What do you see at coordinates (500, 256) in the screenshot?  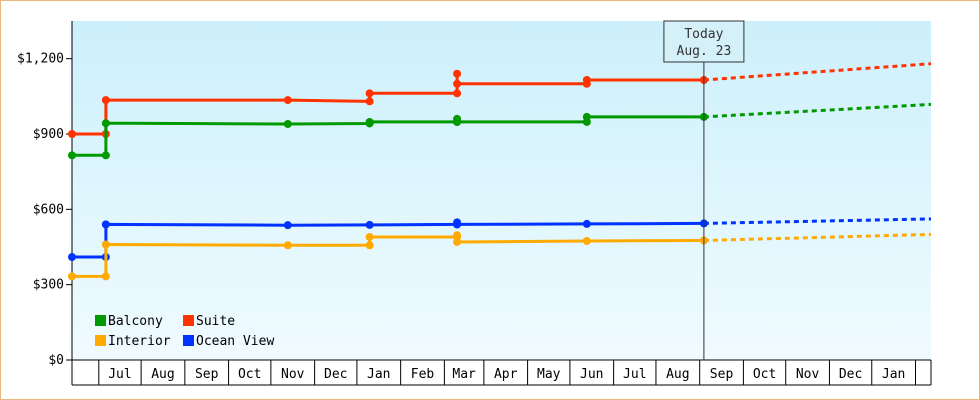 I see `series-interior` at bounding box center [500, 256].